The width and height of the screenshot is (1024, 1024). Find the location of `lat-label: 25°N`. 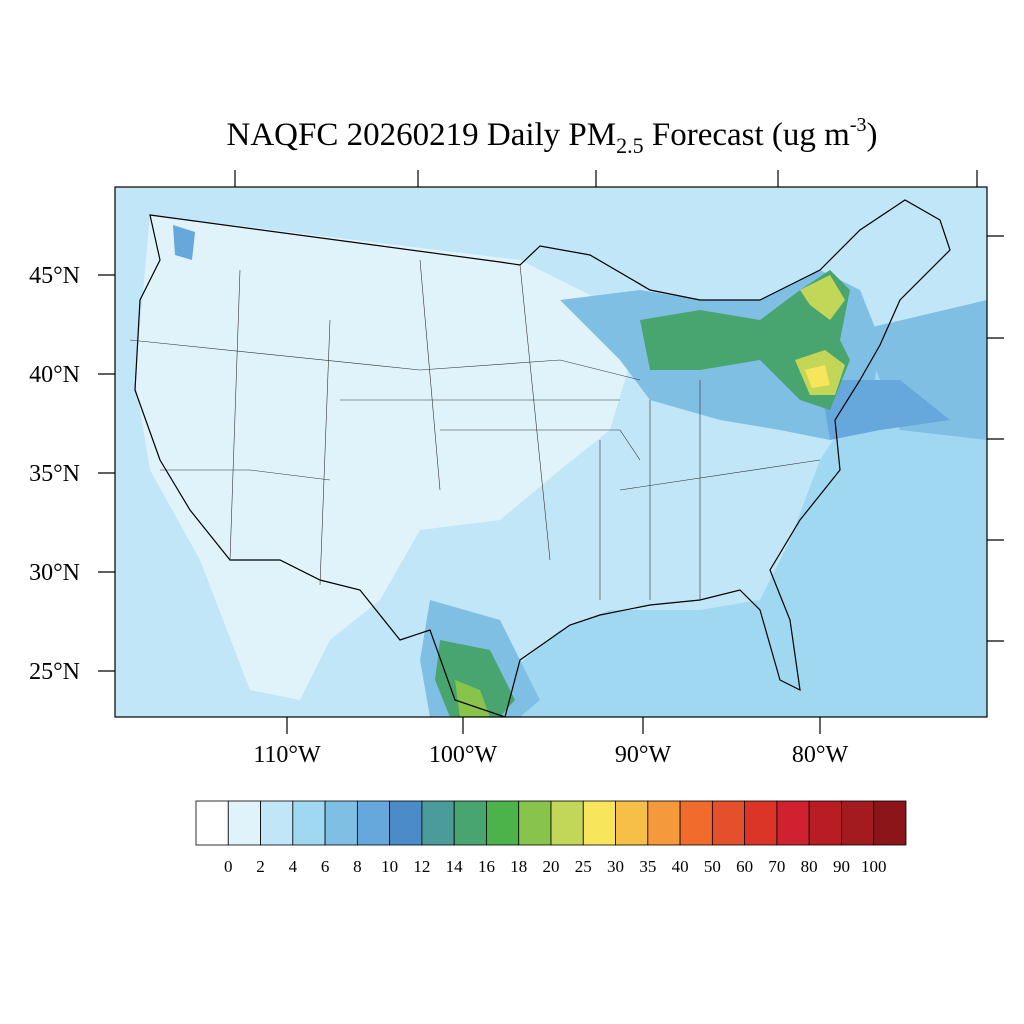

lat-label: 25°N is located at coordinates (54, 672).